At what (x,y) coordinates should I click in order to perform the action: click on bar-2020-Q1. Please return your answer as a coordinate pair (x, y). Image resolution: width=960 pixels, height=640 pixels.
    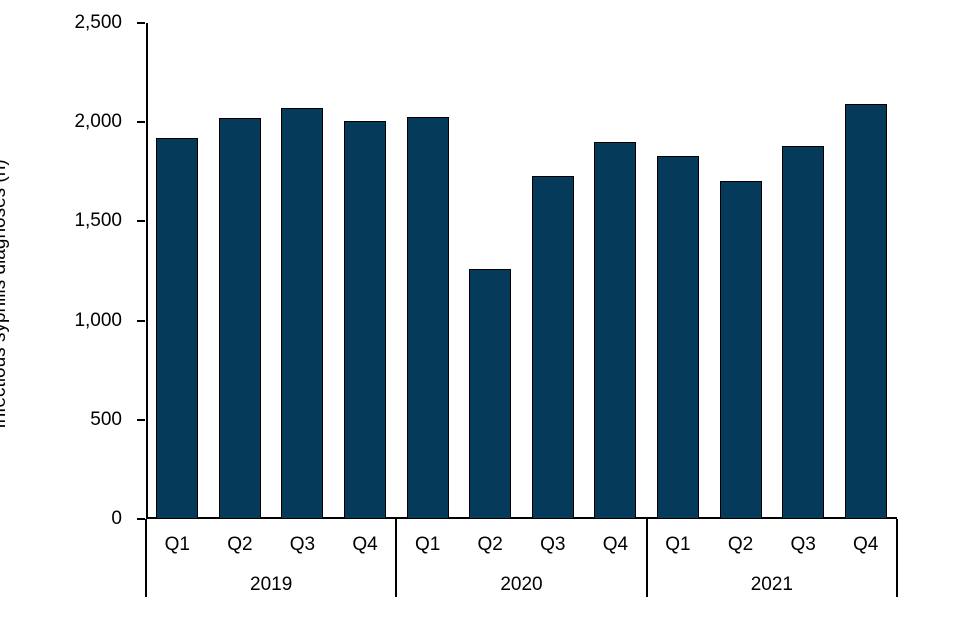
    Looking at the image, I should click on (427, 318).